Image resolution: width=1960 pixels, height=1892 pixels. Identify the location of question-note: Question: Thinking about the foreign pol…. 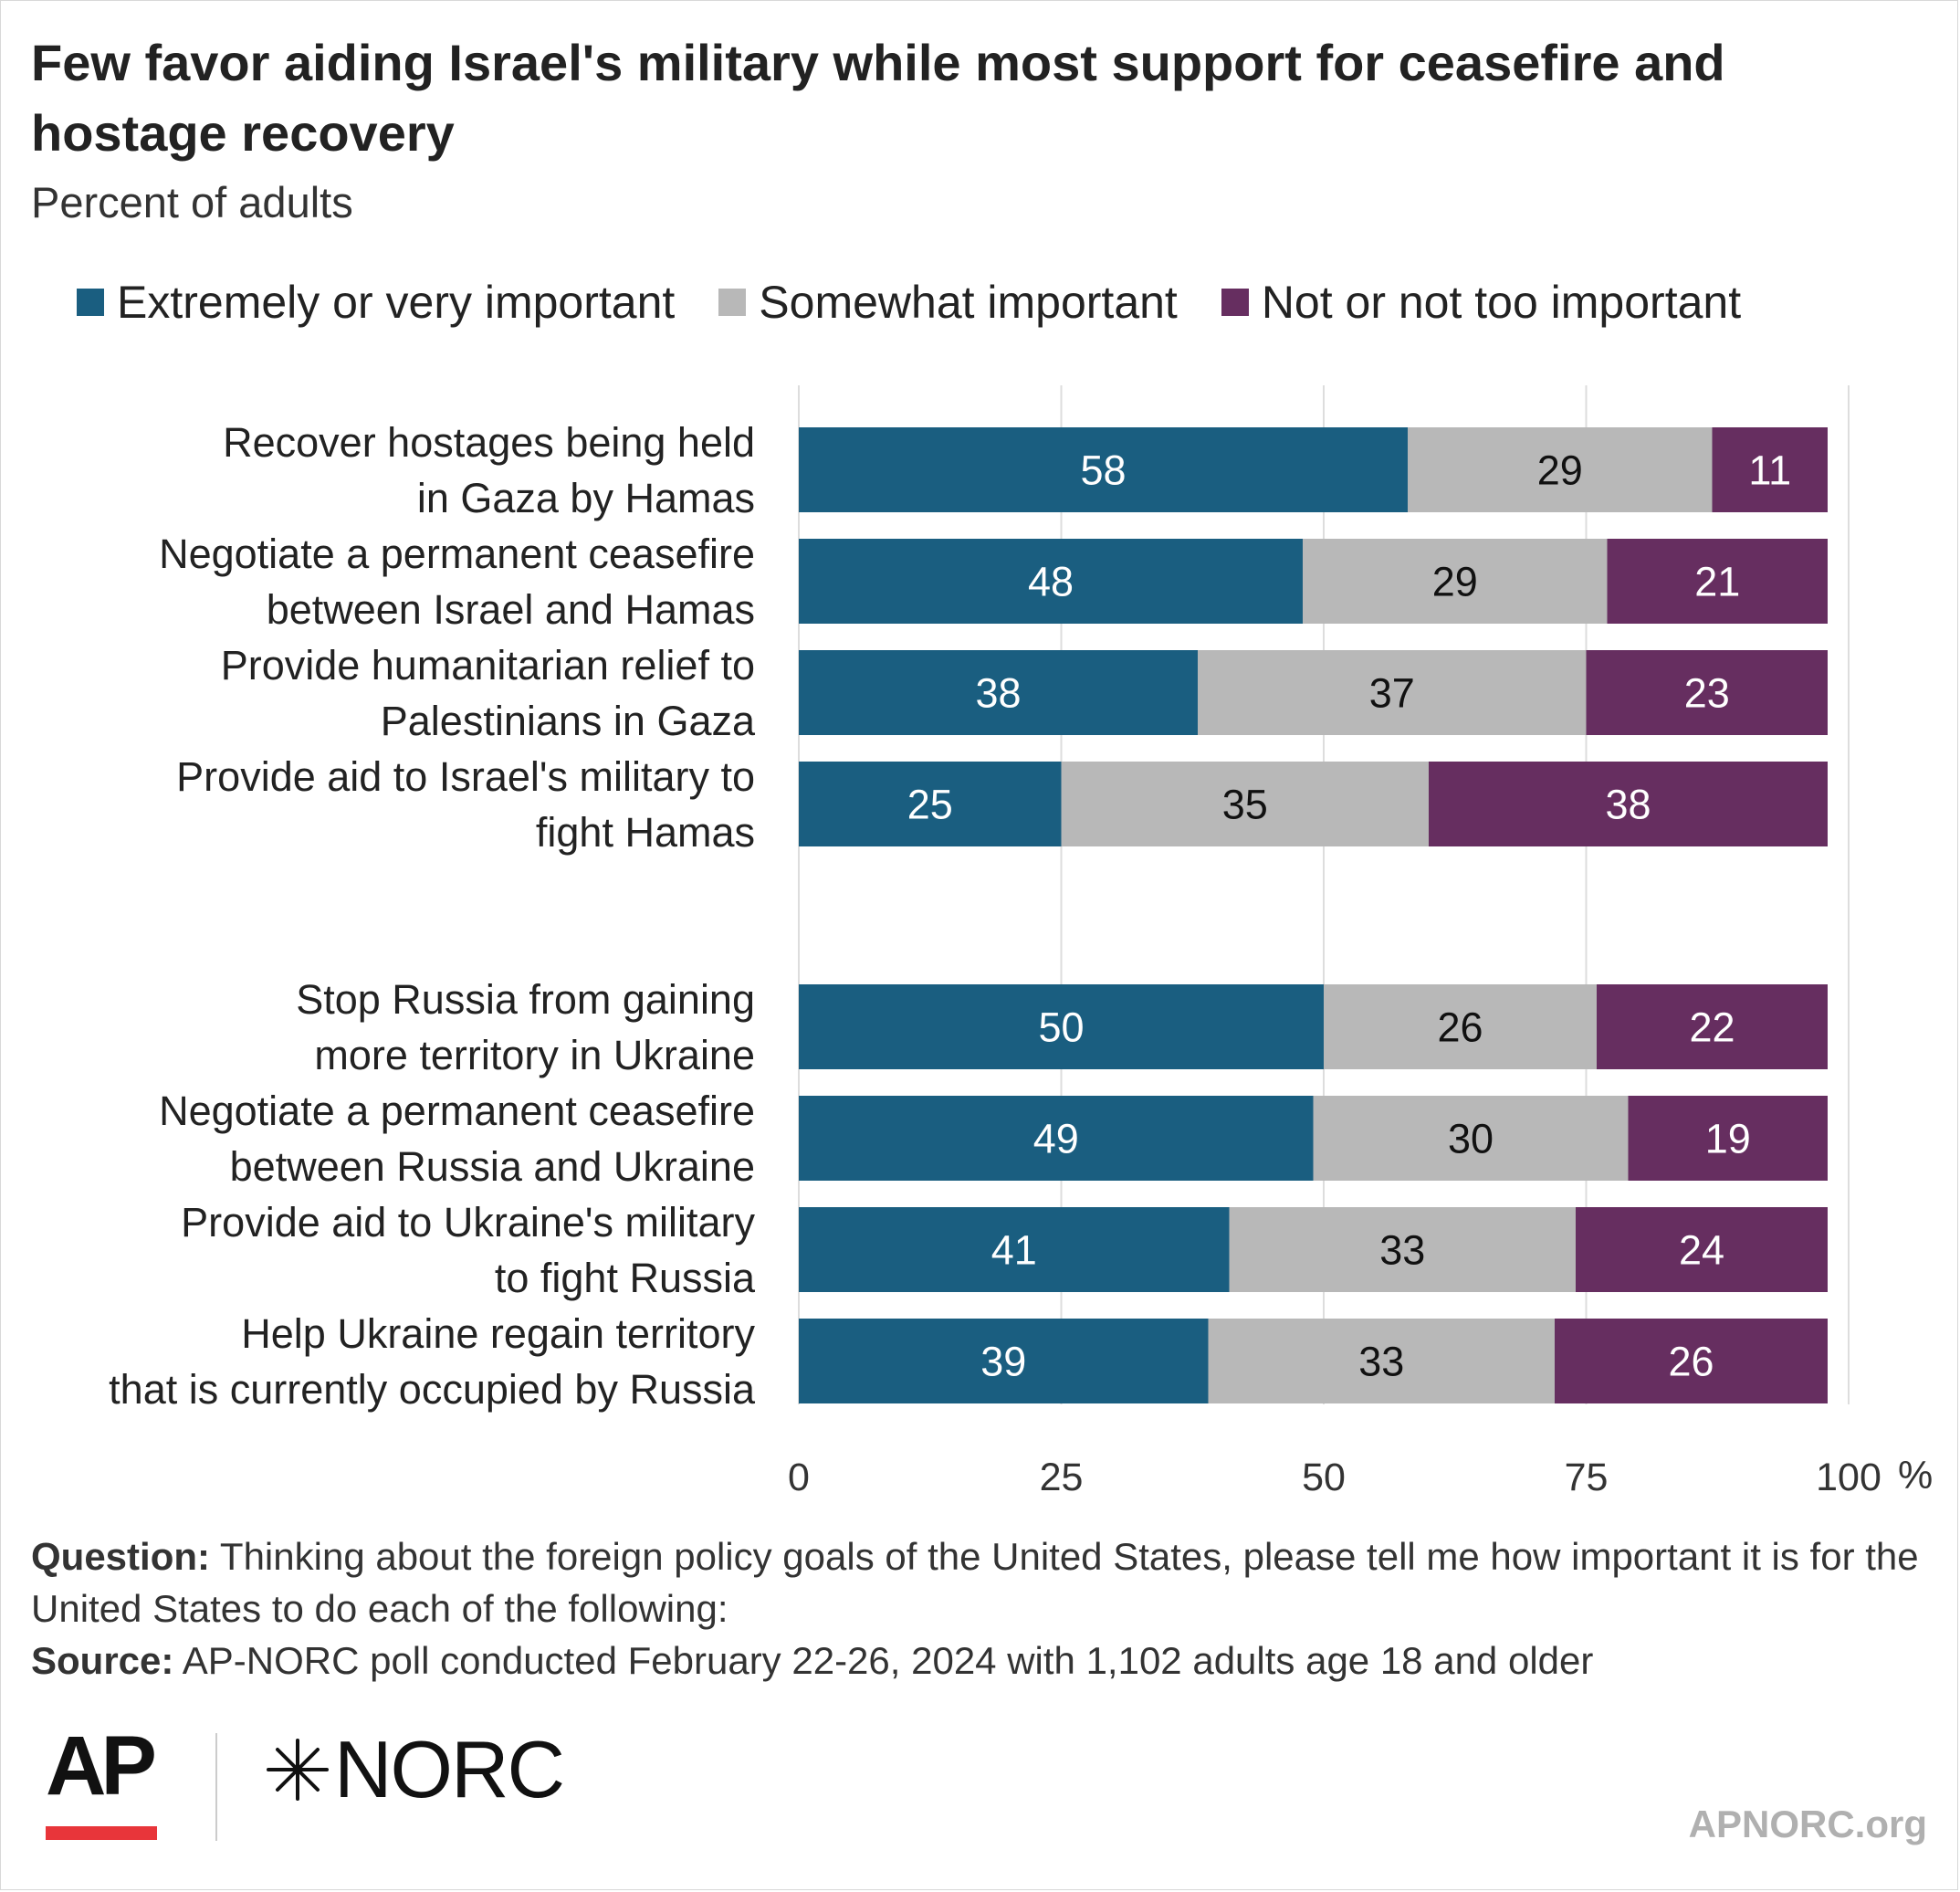
(980, 1582).